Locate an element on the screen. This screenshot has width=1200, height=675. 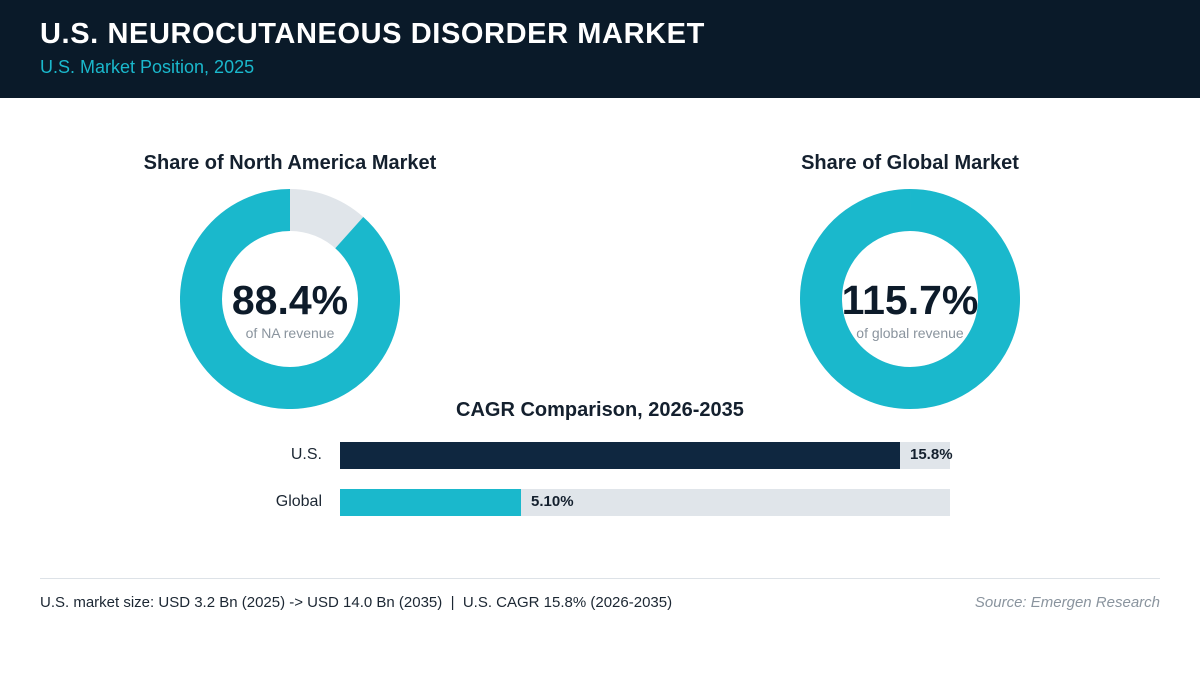
na-donut-chart is located at coordinates (290, 299).